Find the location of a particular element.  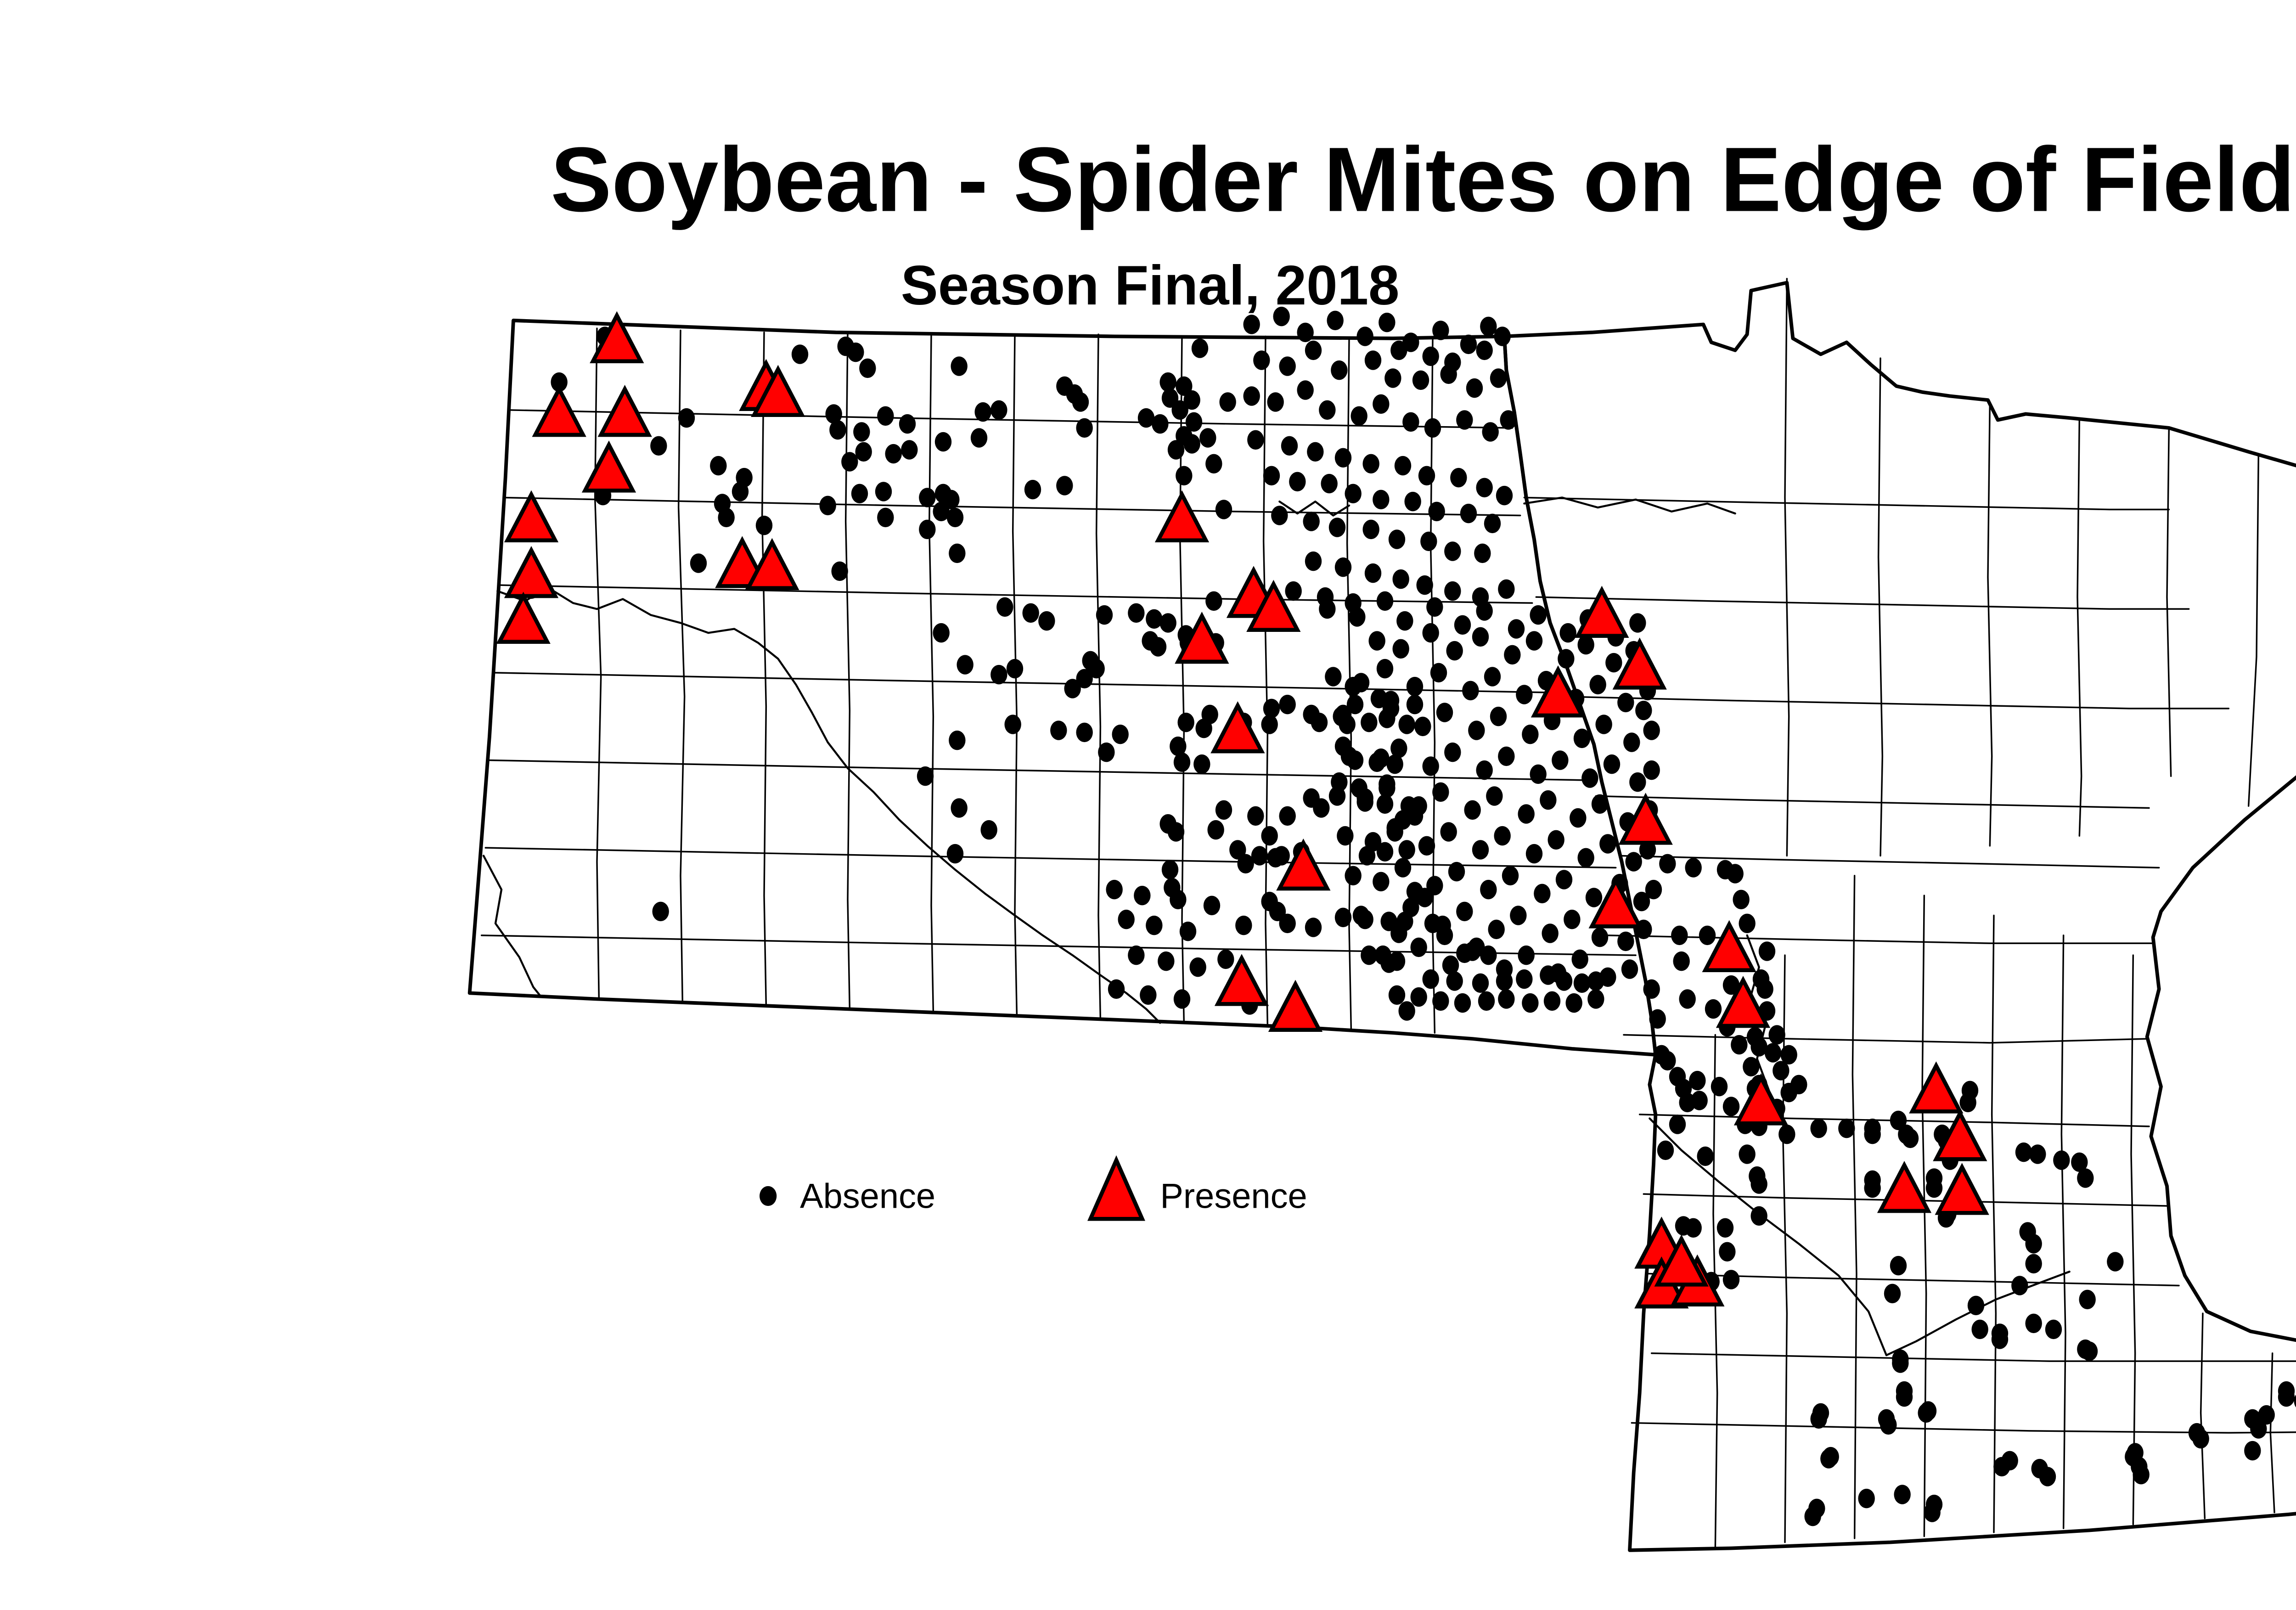

legend-presence-triangle-icon is located at coordinates (1116, 1188).